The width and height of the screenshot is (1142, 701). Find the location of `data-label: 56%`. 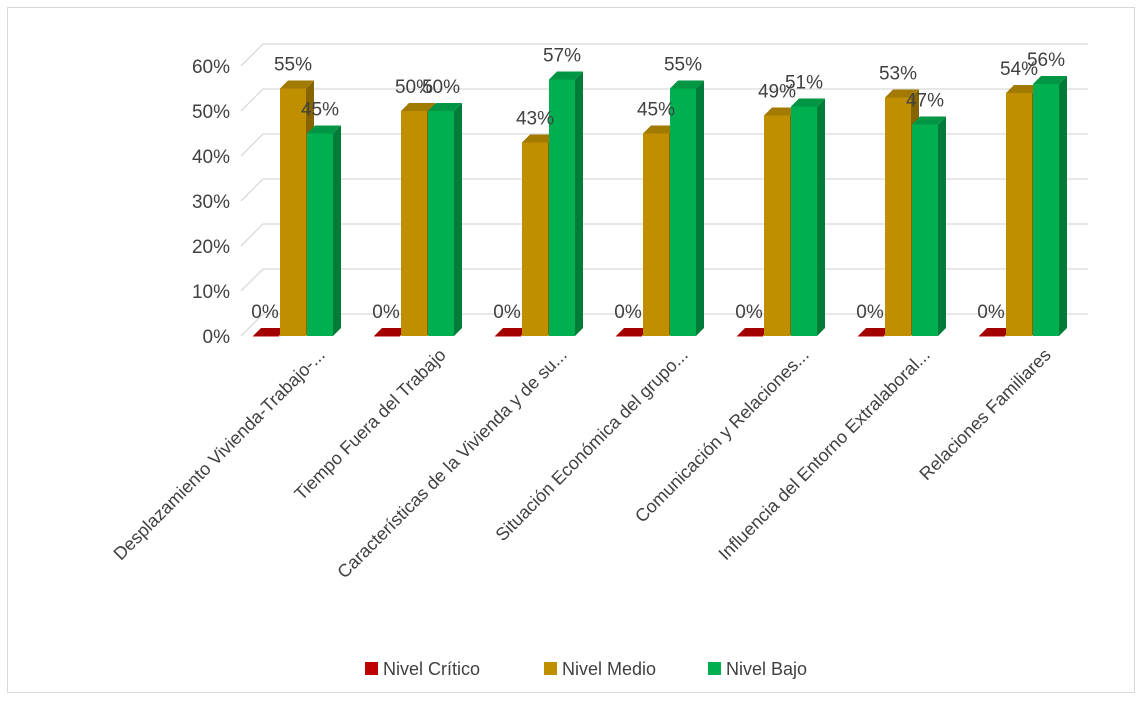

data-label: 56% is located at coordinates (1046, 60).